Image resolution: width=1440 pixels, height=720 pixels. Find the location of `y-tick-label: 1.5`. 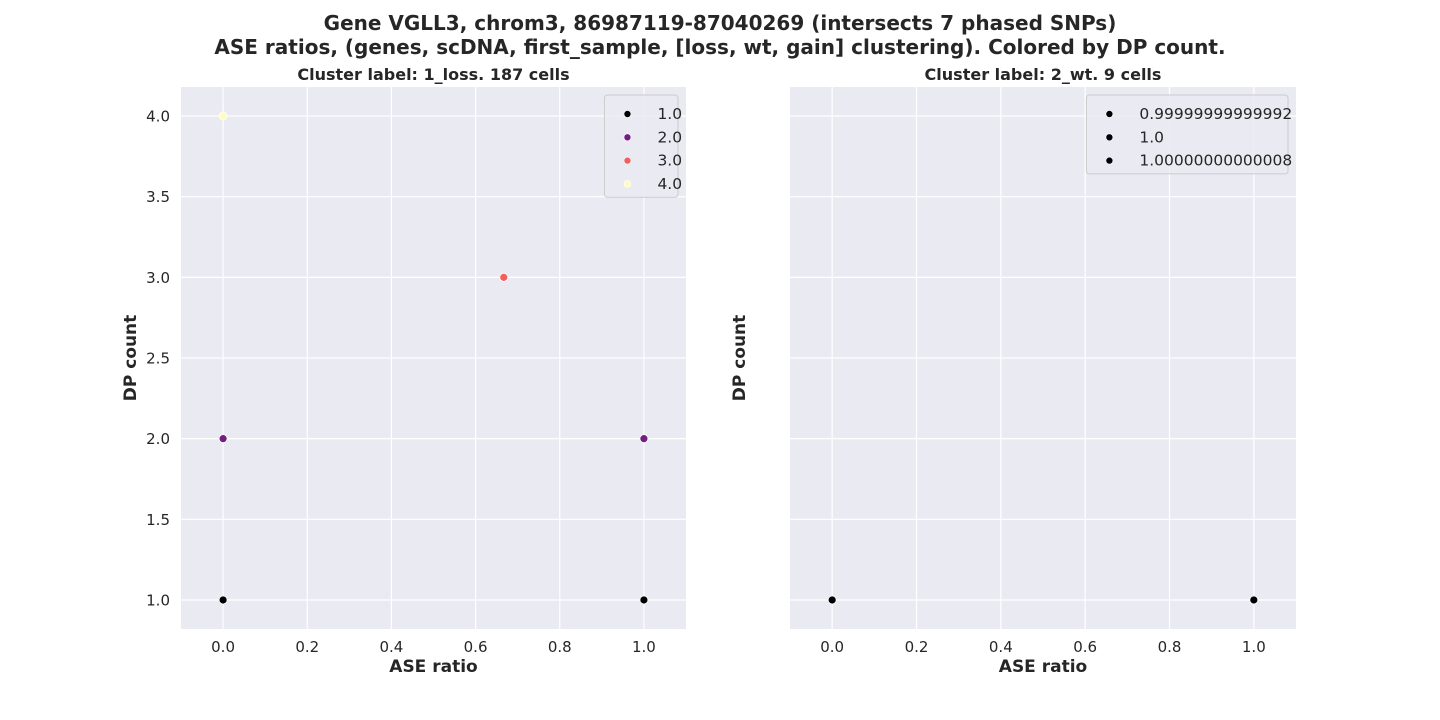

y-tick-label: 1.5 is located at coordinates (158, 520).